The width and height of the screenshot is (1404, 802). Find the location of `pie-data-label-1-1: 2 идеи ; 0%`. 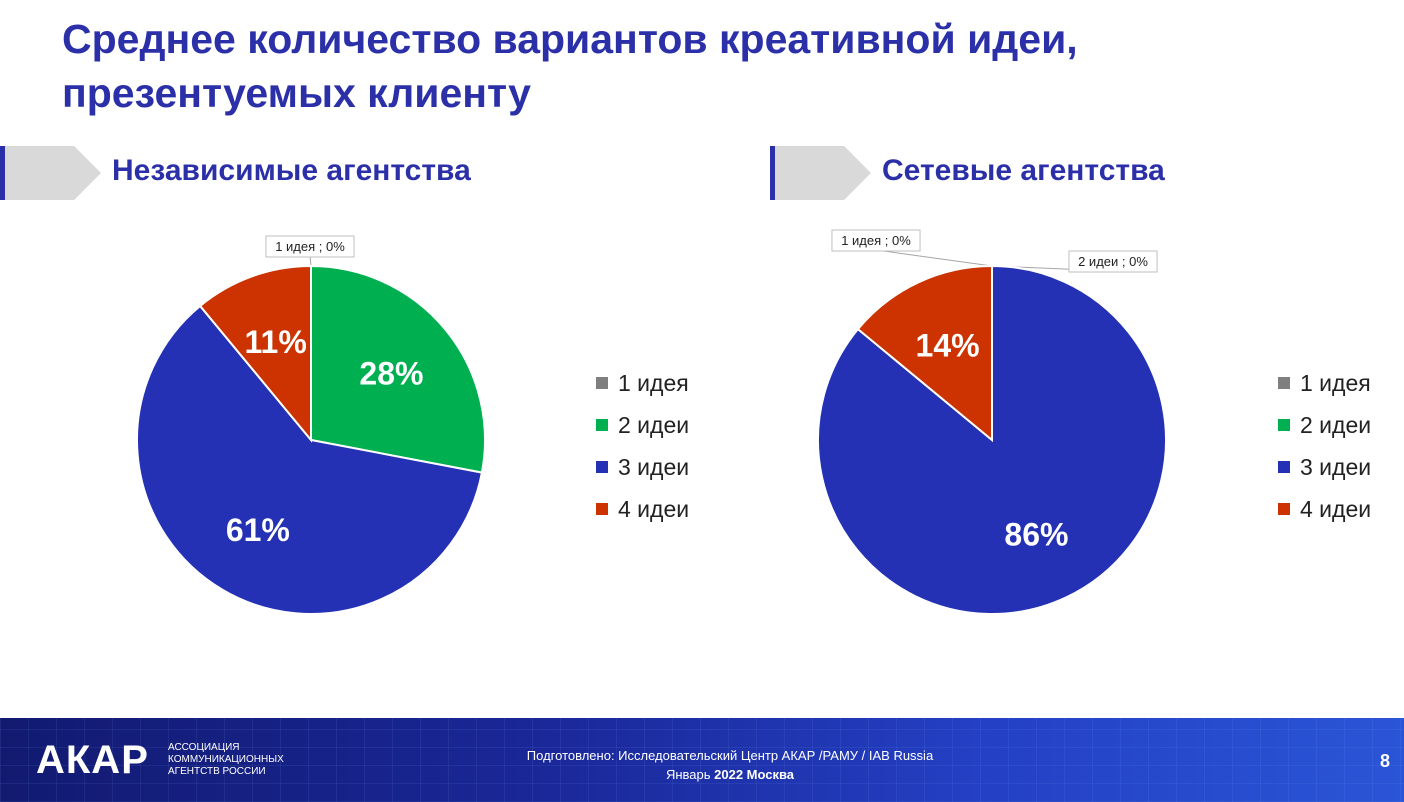

pie-data-label-1-1: 2 идеи ; 0% is located at coordinates (1113, 261).